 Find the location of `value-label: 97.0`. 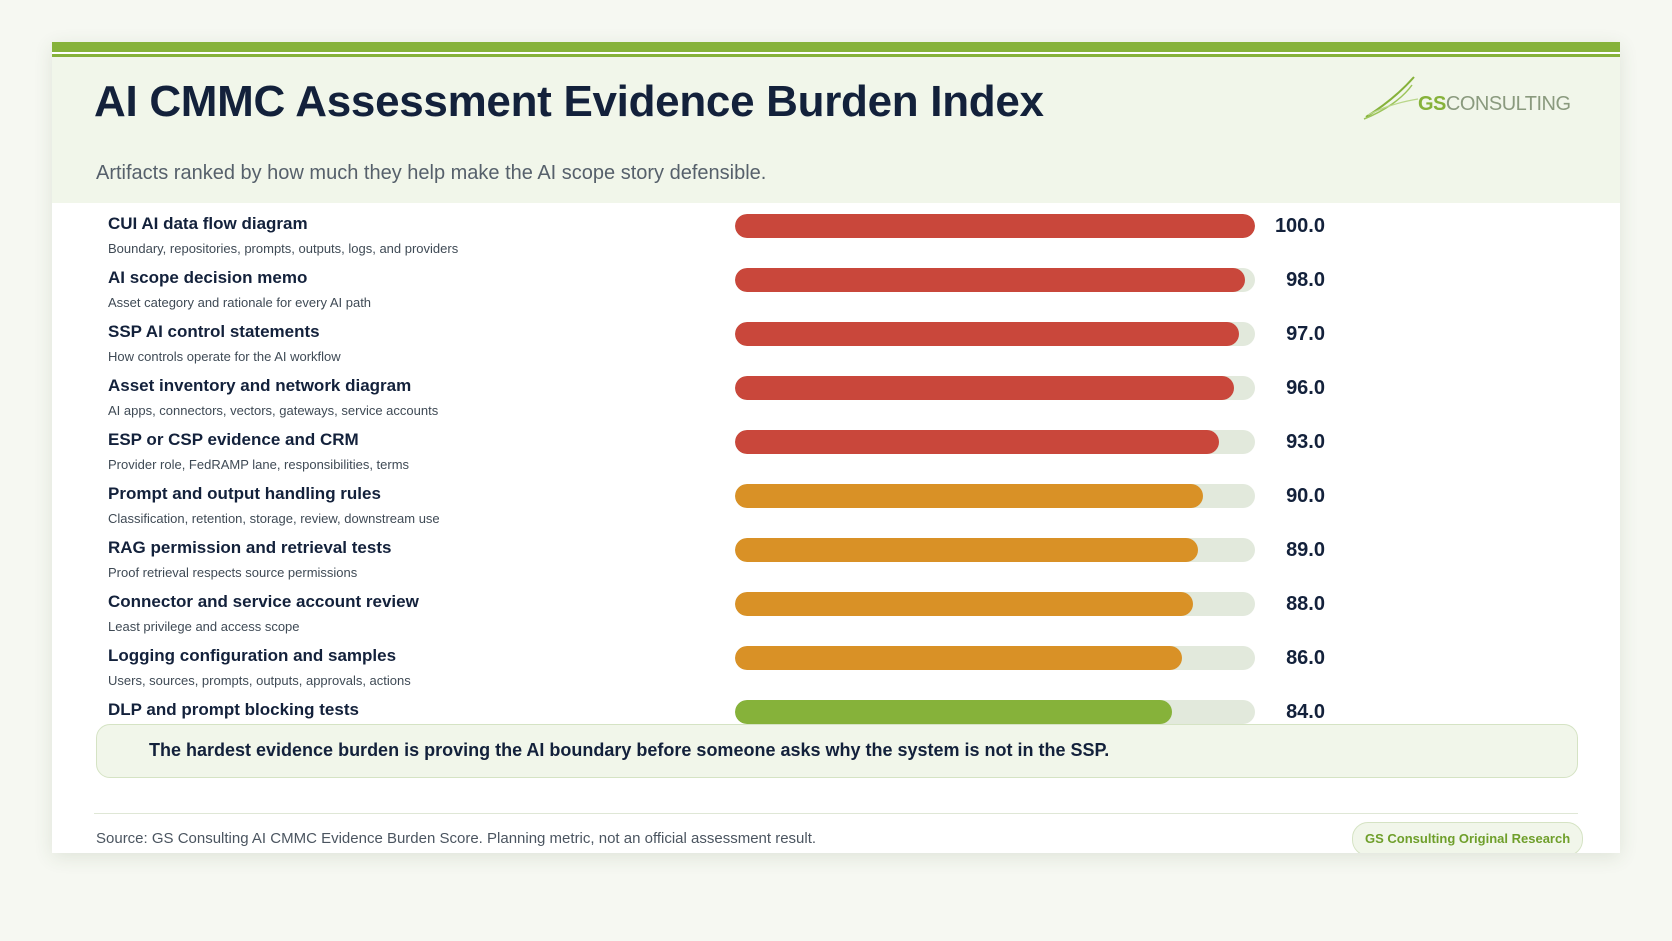

value-label: 97.0 is located at coordinates (1305, 334).